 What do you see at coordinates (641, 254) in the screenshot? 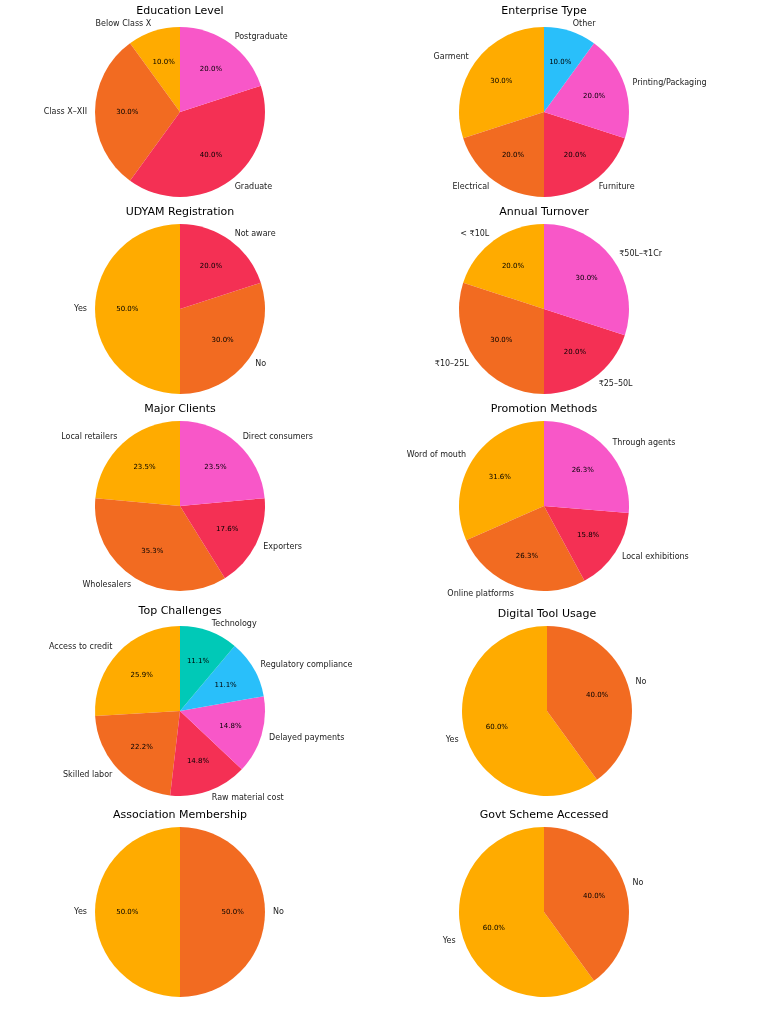
I see `slice-label: ₹50L–₹1Cr` at bounding box center [641, 254].